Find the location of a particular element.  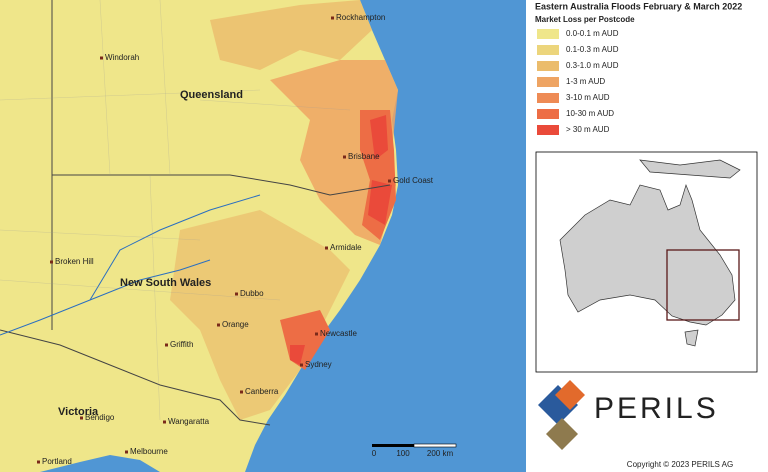

scale-label: 0 is located at coordinates (374, 453).